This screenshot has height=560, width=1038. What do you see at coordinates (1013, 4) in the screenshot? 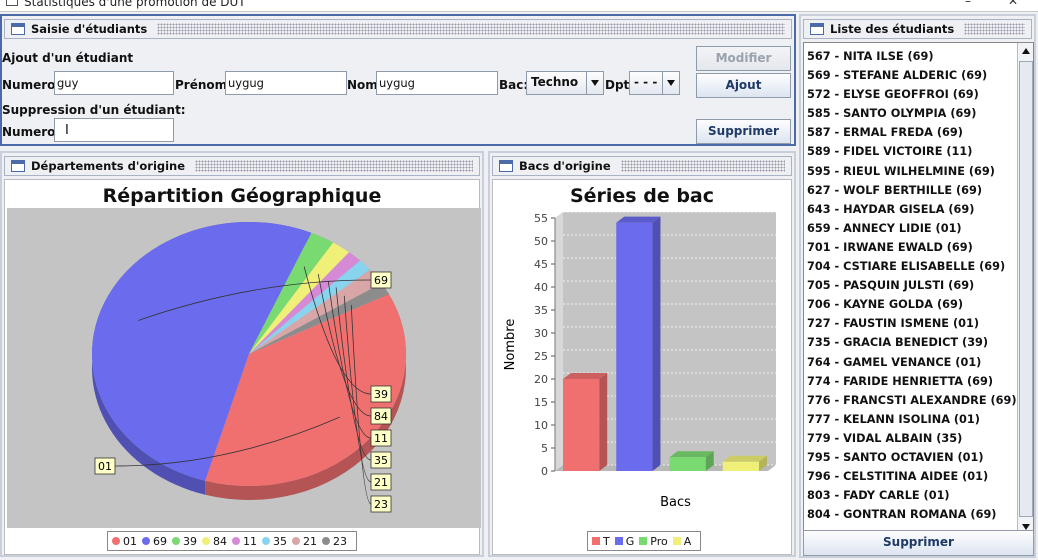
I see `close-button: ✕` at bounding box center [1013, 4].